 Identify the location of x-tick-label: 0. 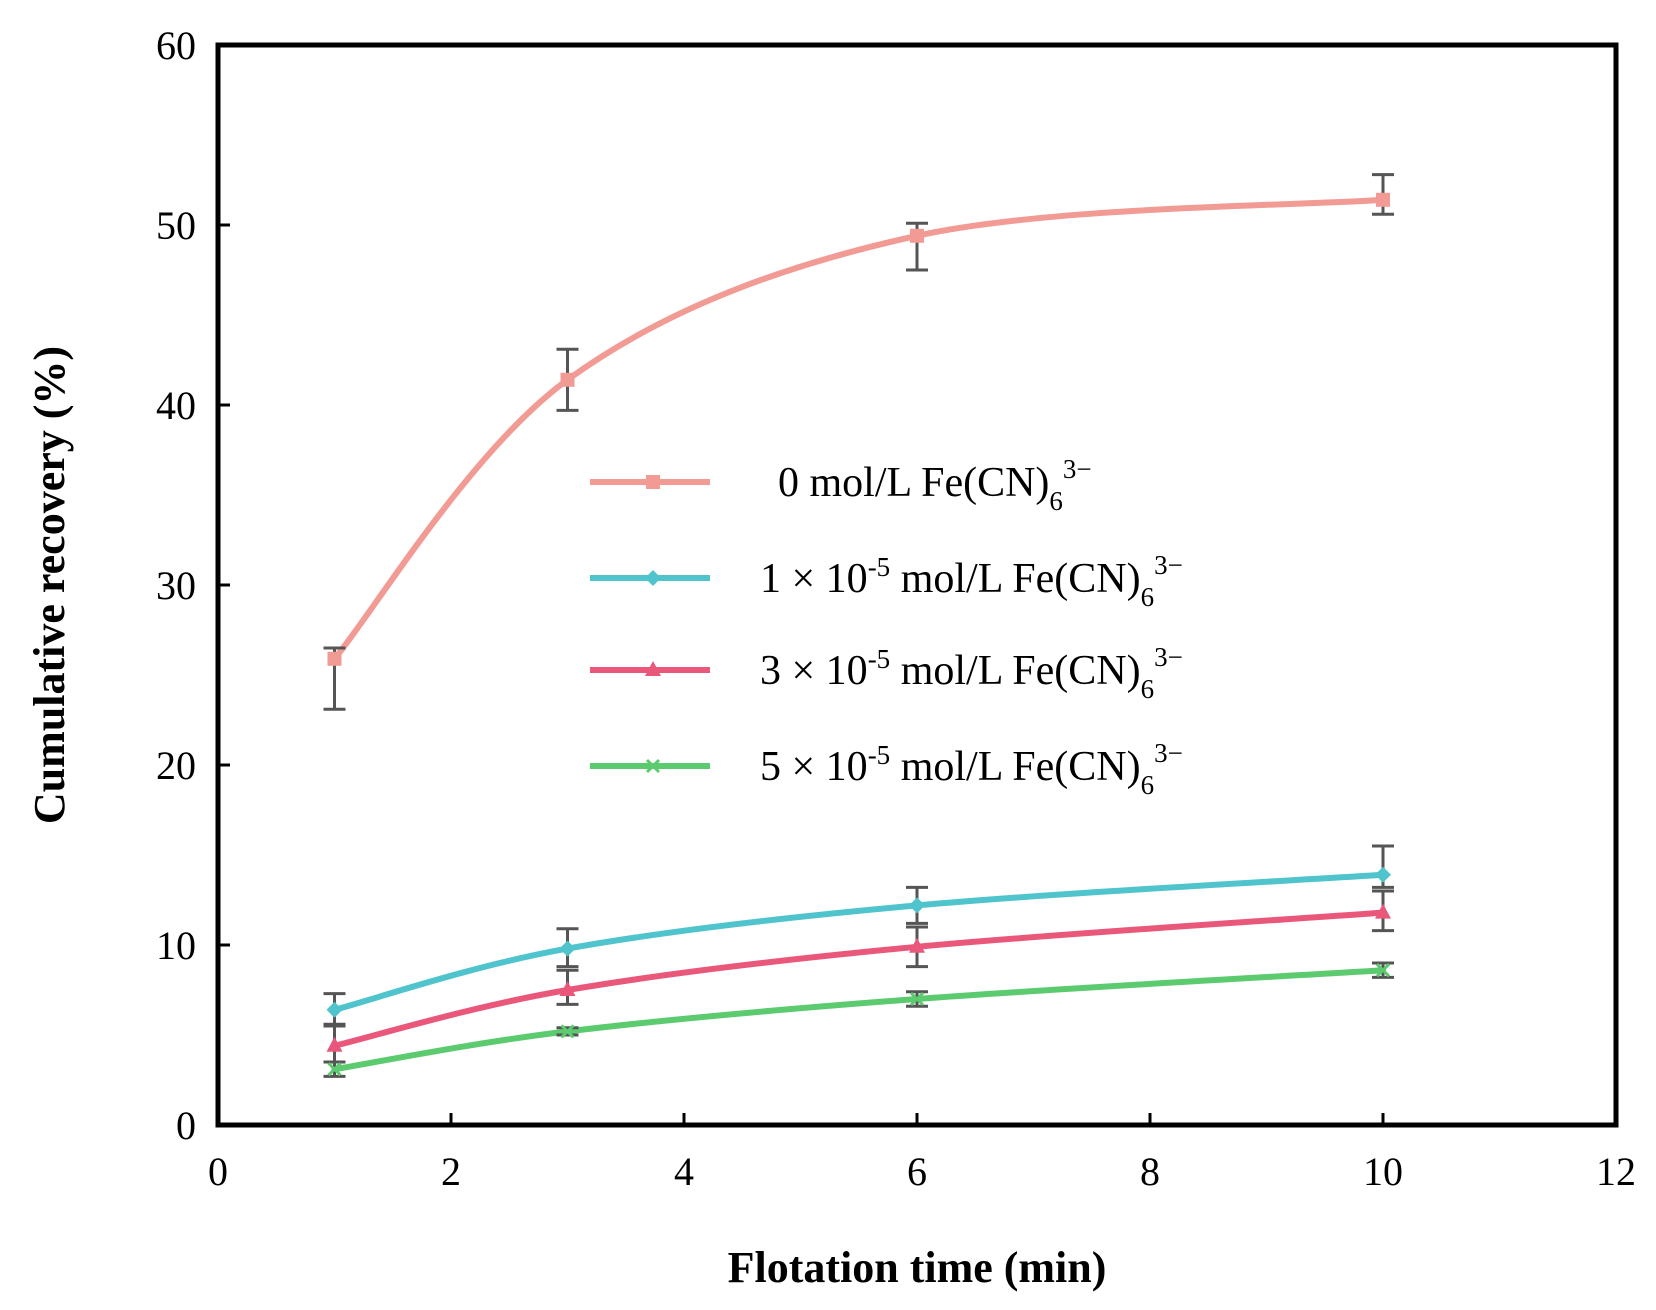
(218, 1171).